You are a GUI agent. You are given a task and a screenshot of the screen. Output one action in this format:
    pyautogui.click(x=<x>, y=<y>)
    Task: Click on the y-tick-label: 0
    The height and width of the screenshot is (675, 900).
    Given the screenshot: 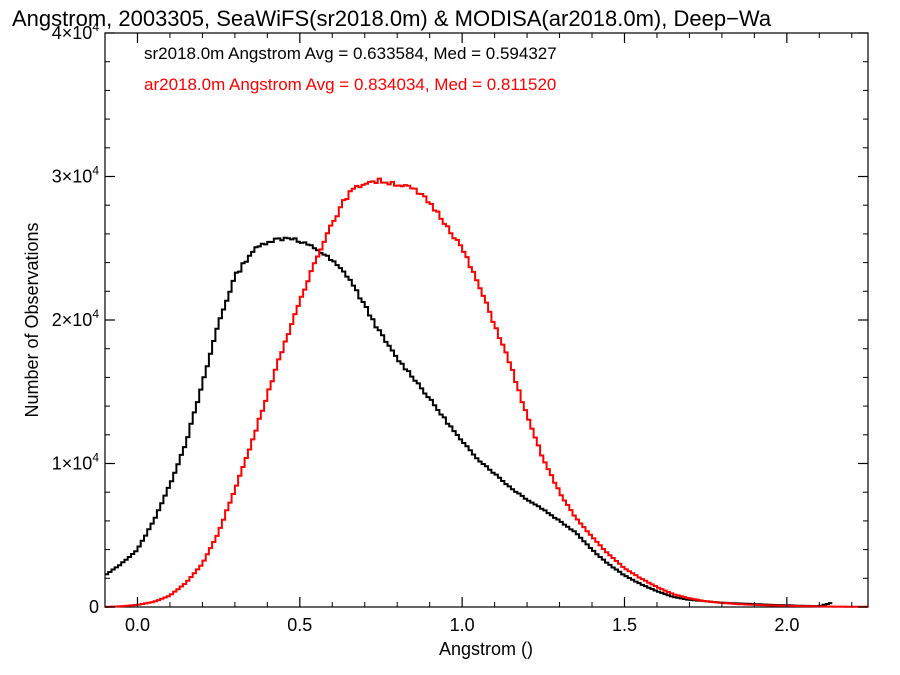 What is the action you would take?
    pyautogui.click(x=94, y=607)
    